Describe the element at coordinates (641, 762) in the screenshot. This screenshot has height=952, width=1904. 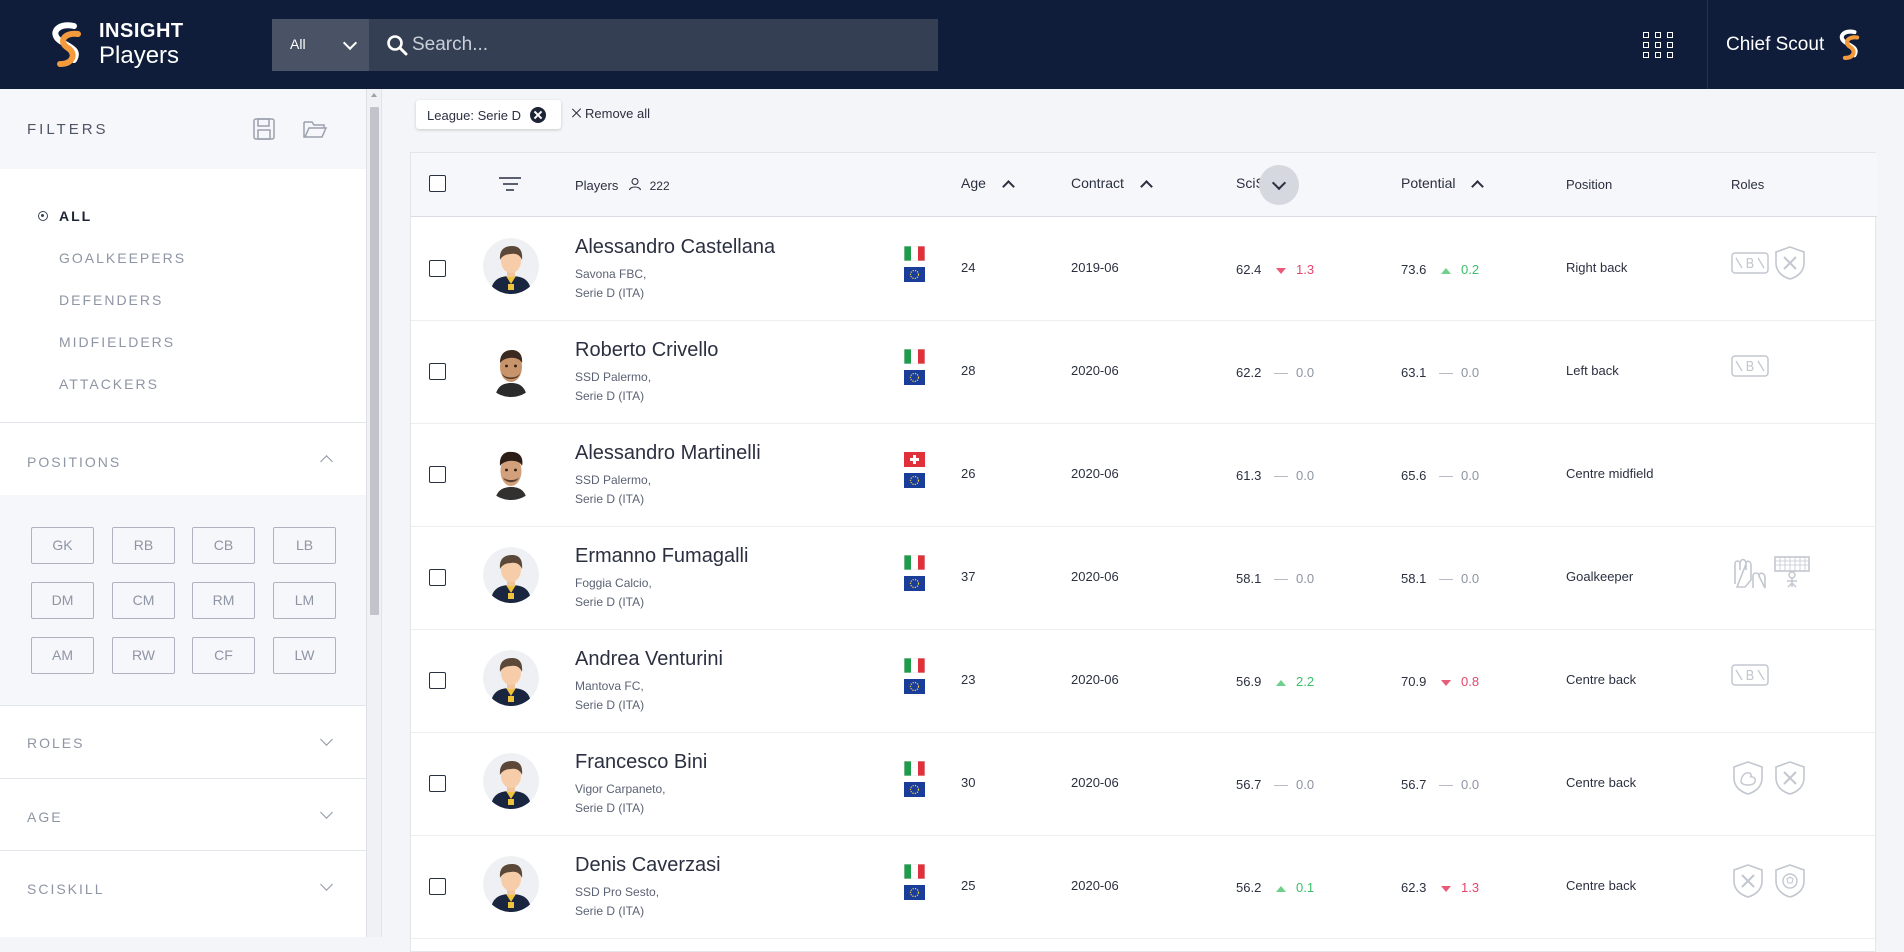
I see `player-name-link: Francesco Bini` at that location.